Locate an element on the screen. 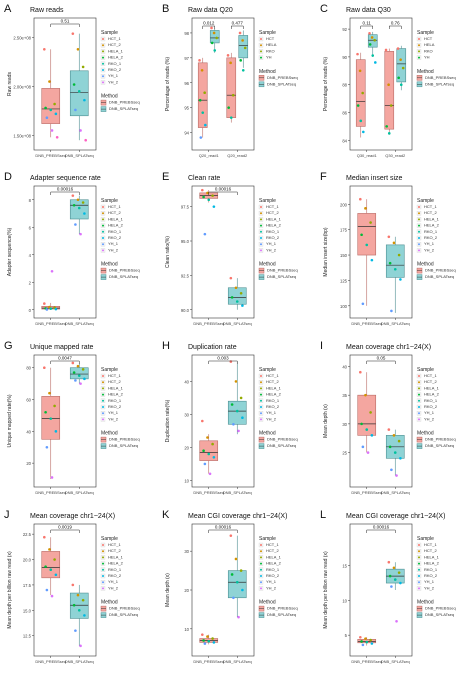  legend-item: RKO_1 is located at coordinates (111, 231).